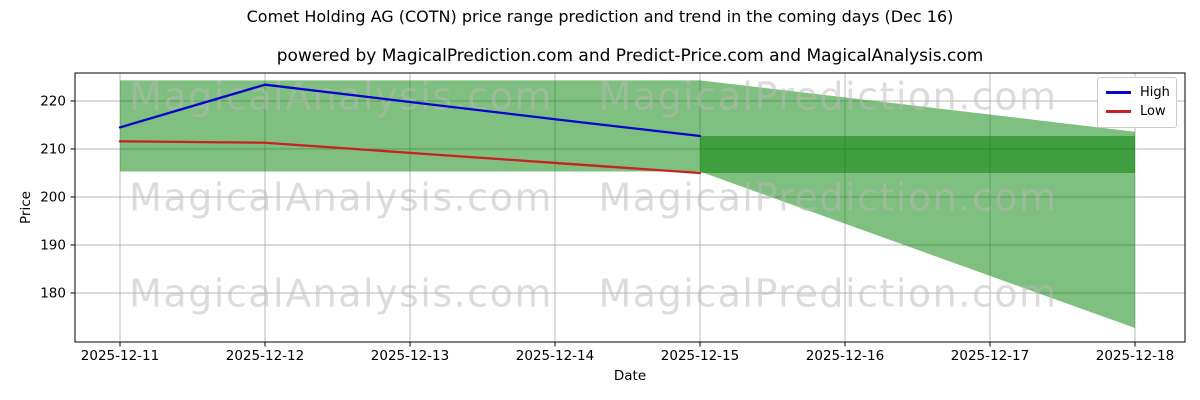 Image resolution: width=1200 pixels, height=400 pixels. Describe the element at coordinates (990, 356) in the screenshot. I see `x-tick-label: 2025-12-17` at that location.